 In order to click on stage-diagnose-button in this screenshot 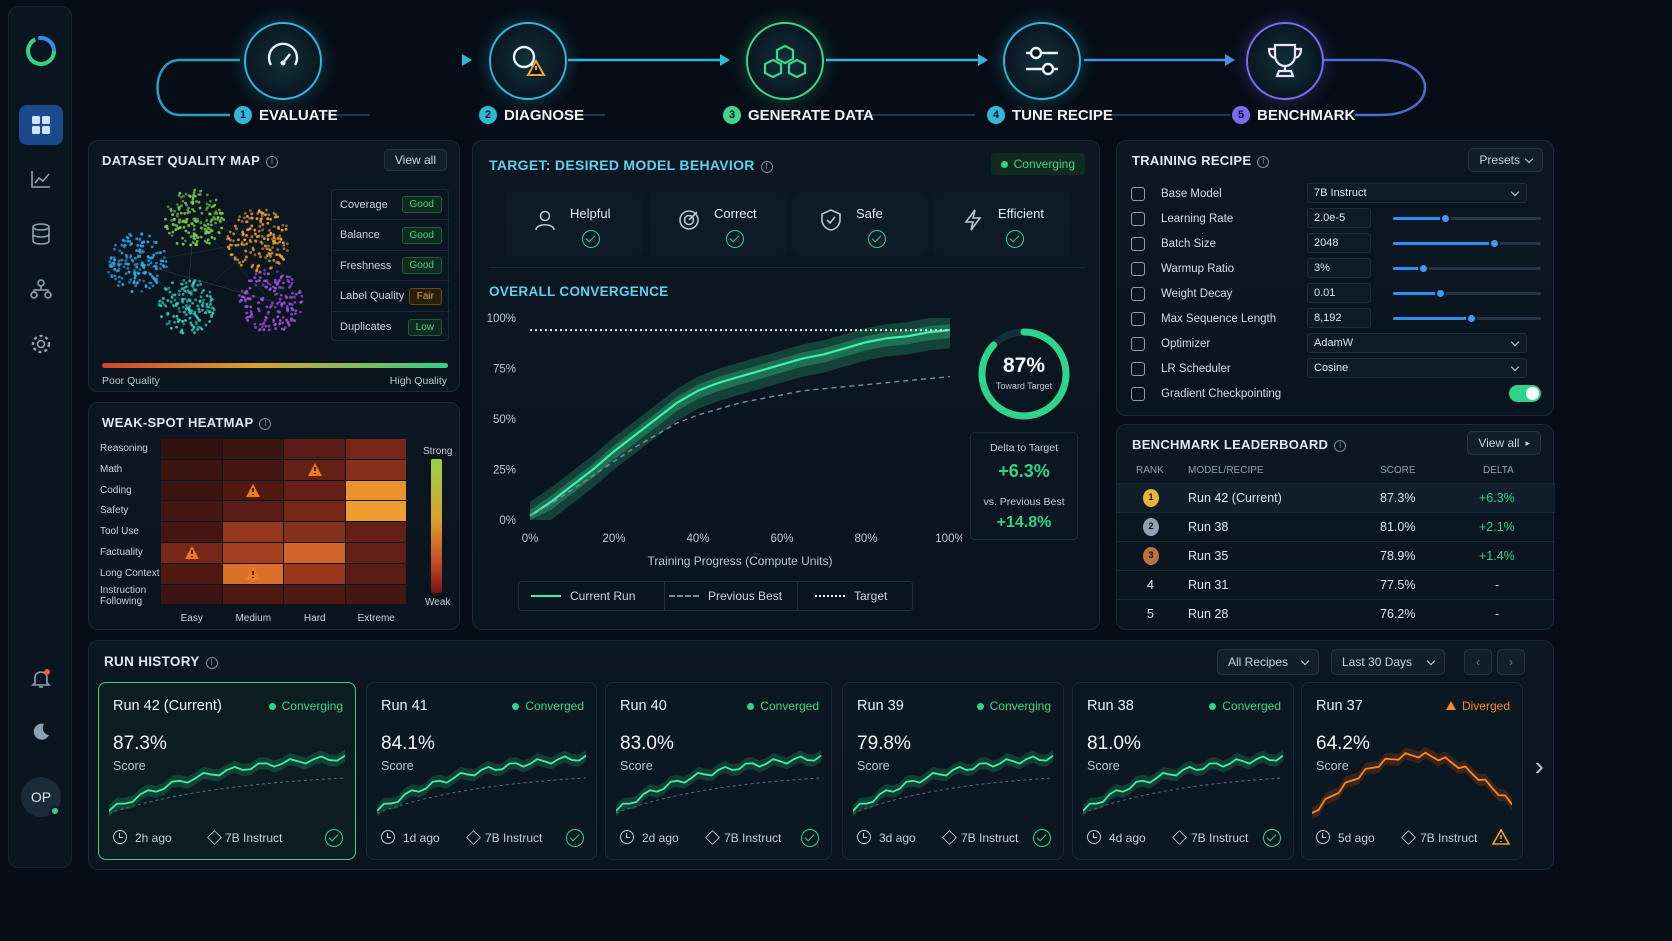, I will do `click(528, 61)`.